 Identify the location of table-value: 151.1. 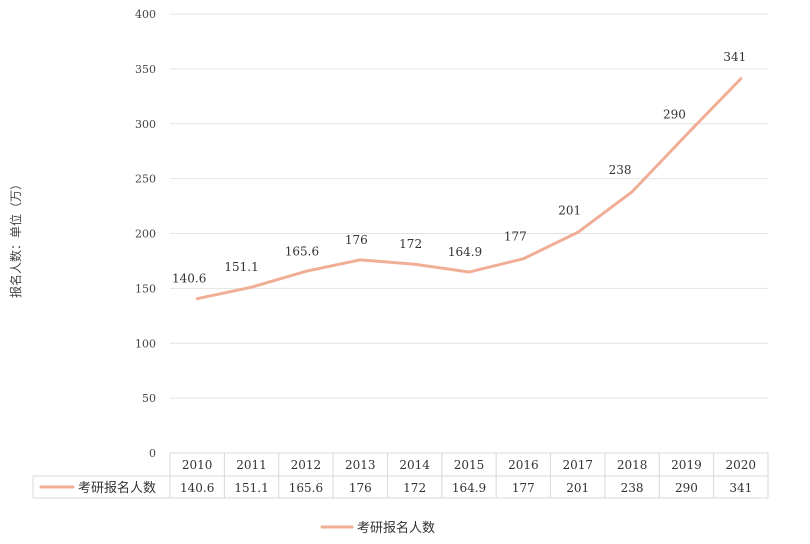
(251, 488).